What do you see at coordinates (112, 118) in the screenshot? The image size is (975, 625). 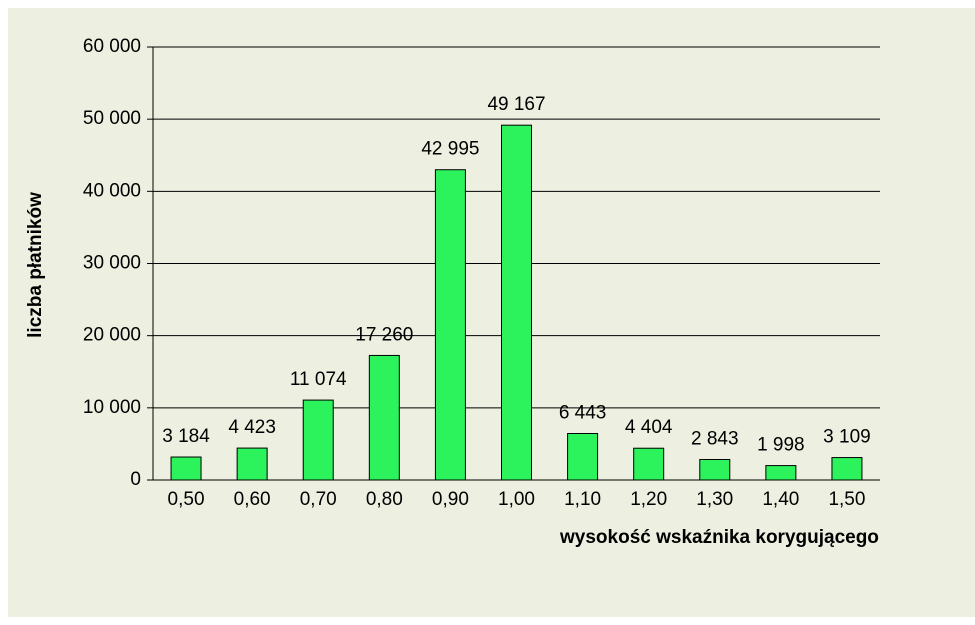 I see `y-tick-label: 50 000` at bounding box center [112, 118].